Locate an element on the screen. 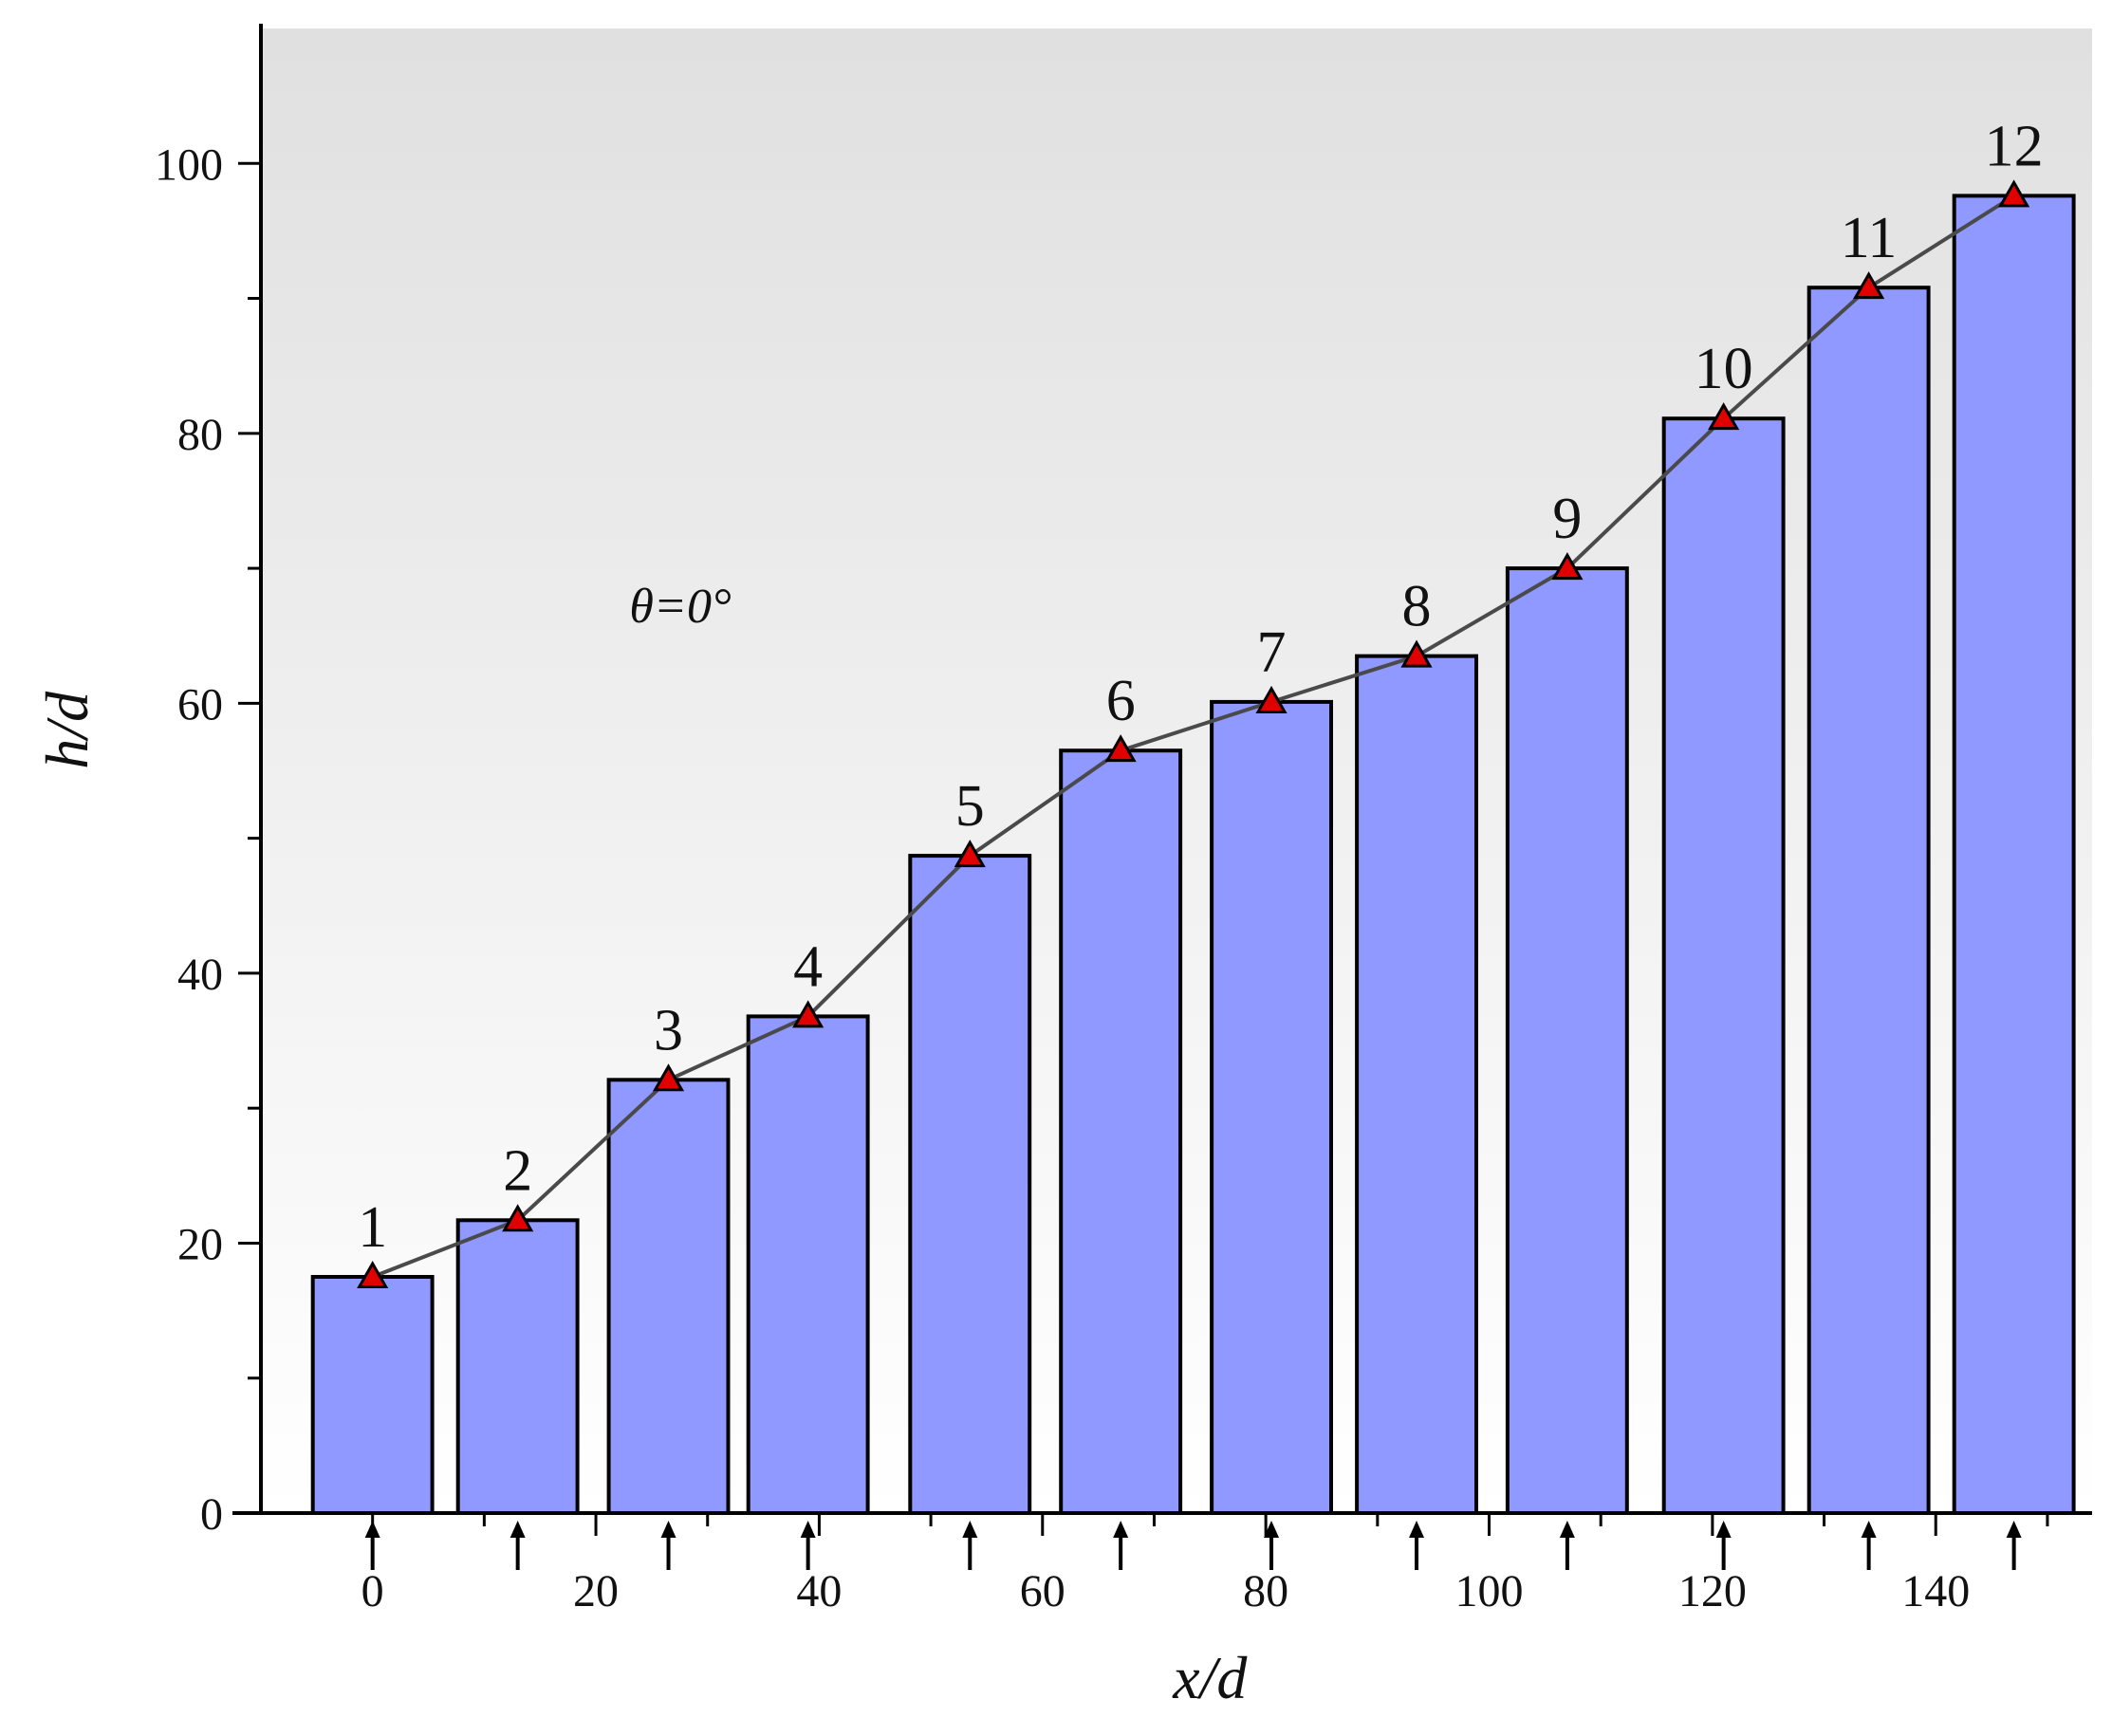 This screenshot has height=1736, width=2112. theta-annotation: θ=0° is located at coordinates (680, 607).